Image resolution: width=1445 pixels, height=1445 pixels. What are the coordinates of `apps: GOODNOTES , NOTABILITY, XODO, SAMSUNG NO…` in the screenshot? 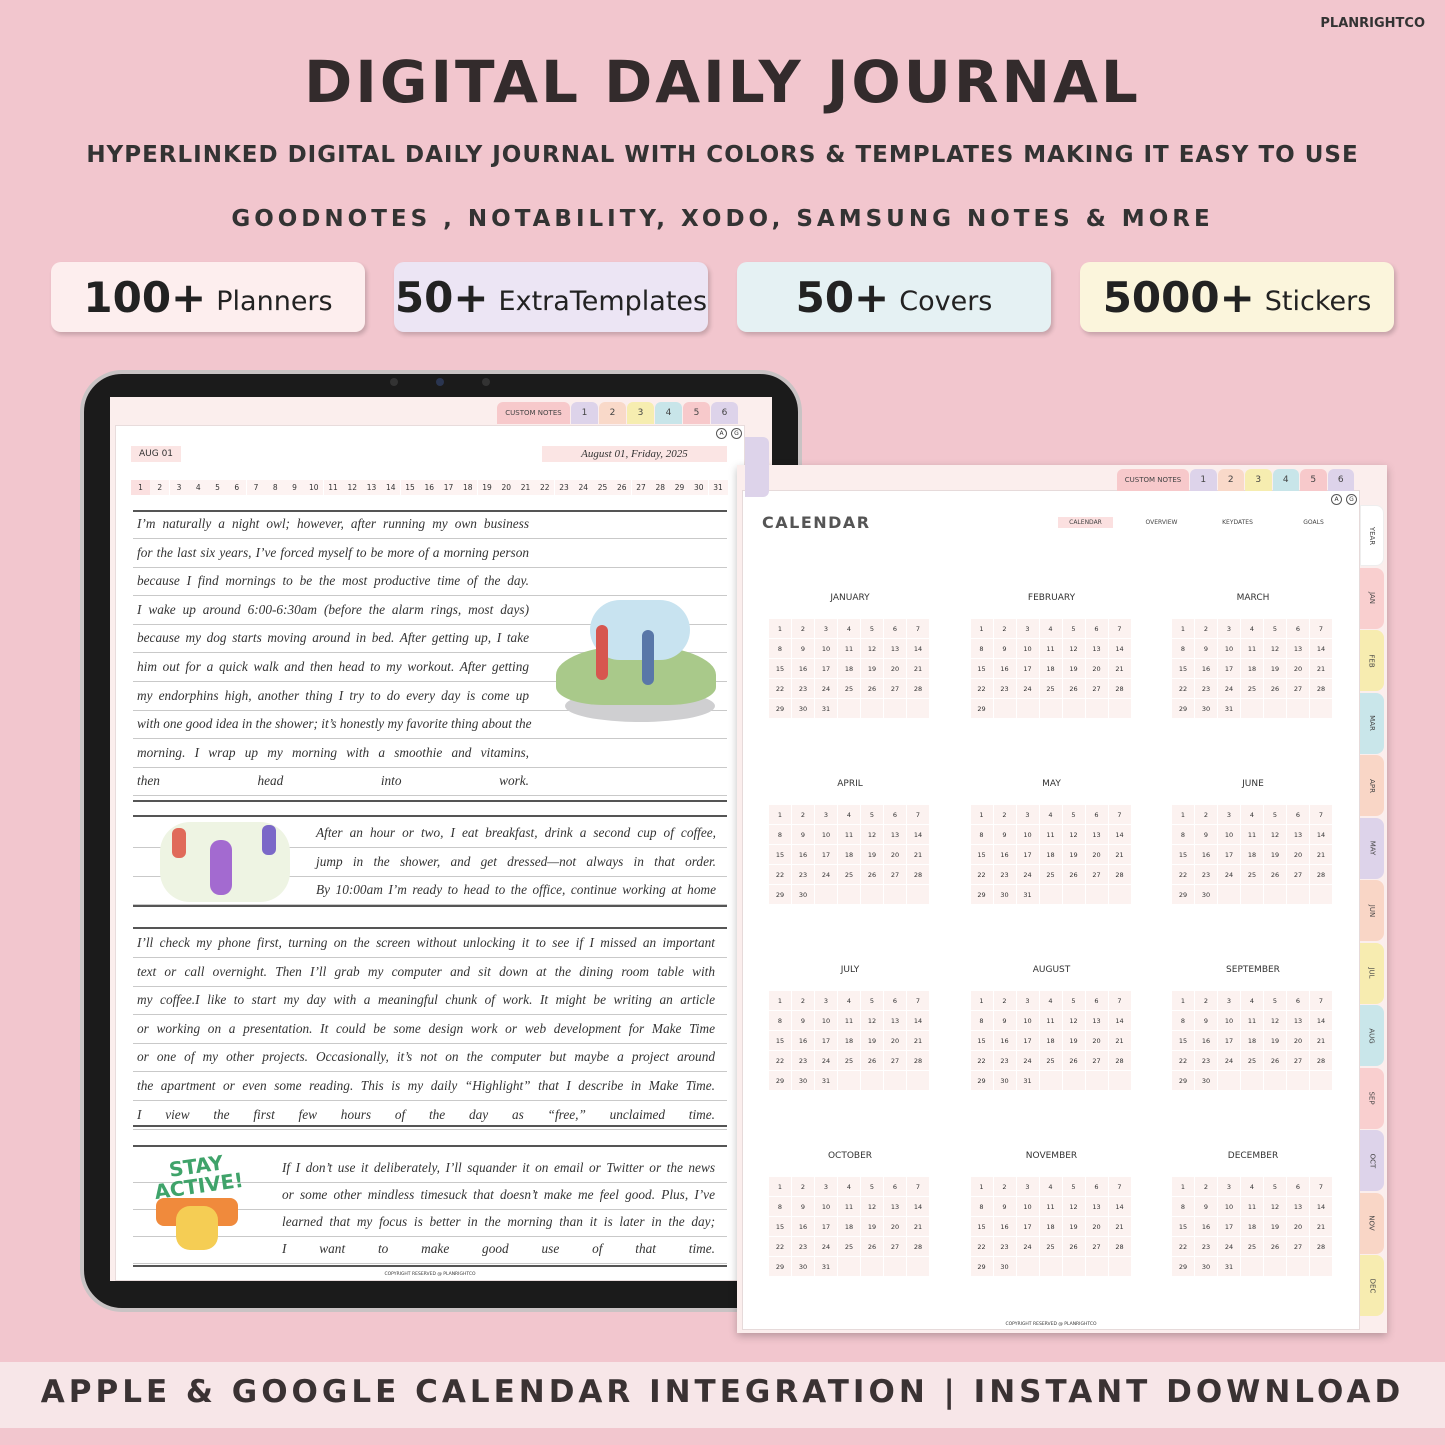 It's located at (722, 219).